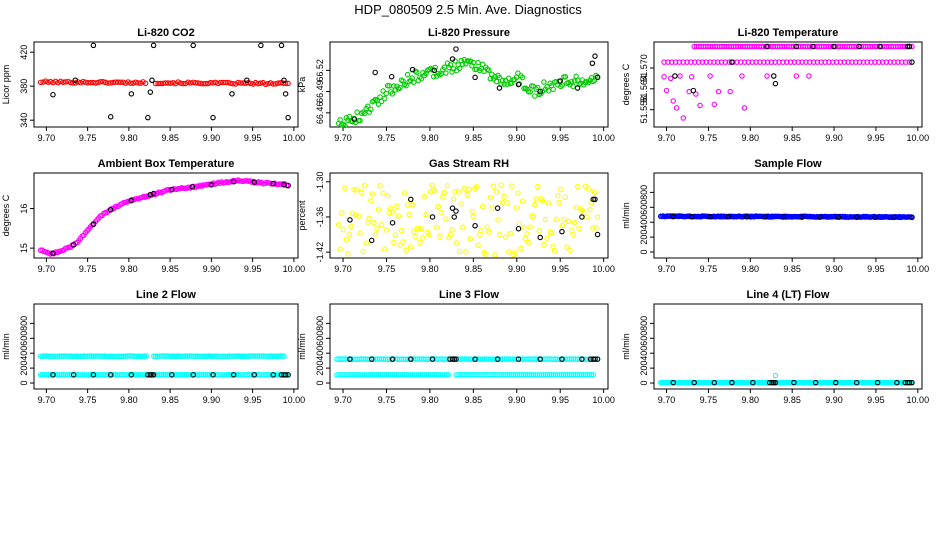 This screenshot has width=936, height=540. Describe the element at coordinates (24, 209) in the screenshot. I see `panel4-y-tick-label: 16` at that location.